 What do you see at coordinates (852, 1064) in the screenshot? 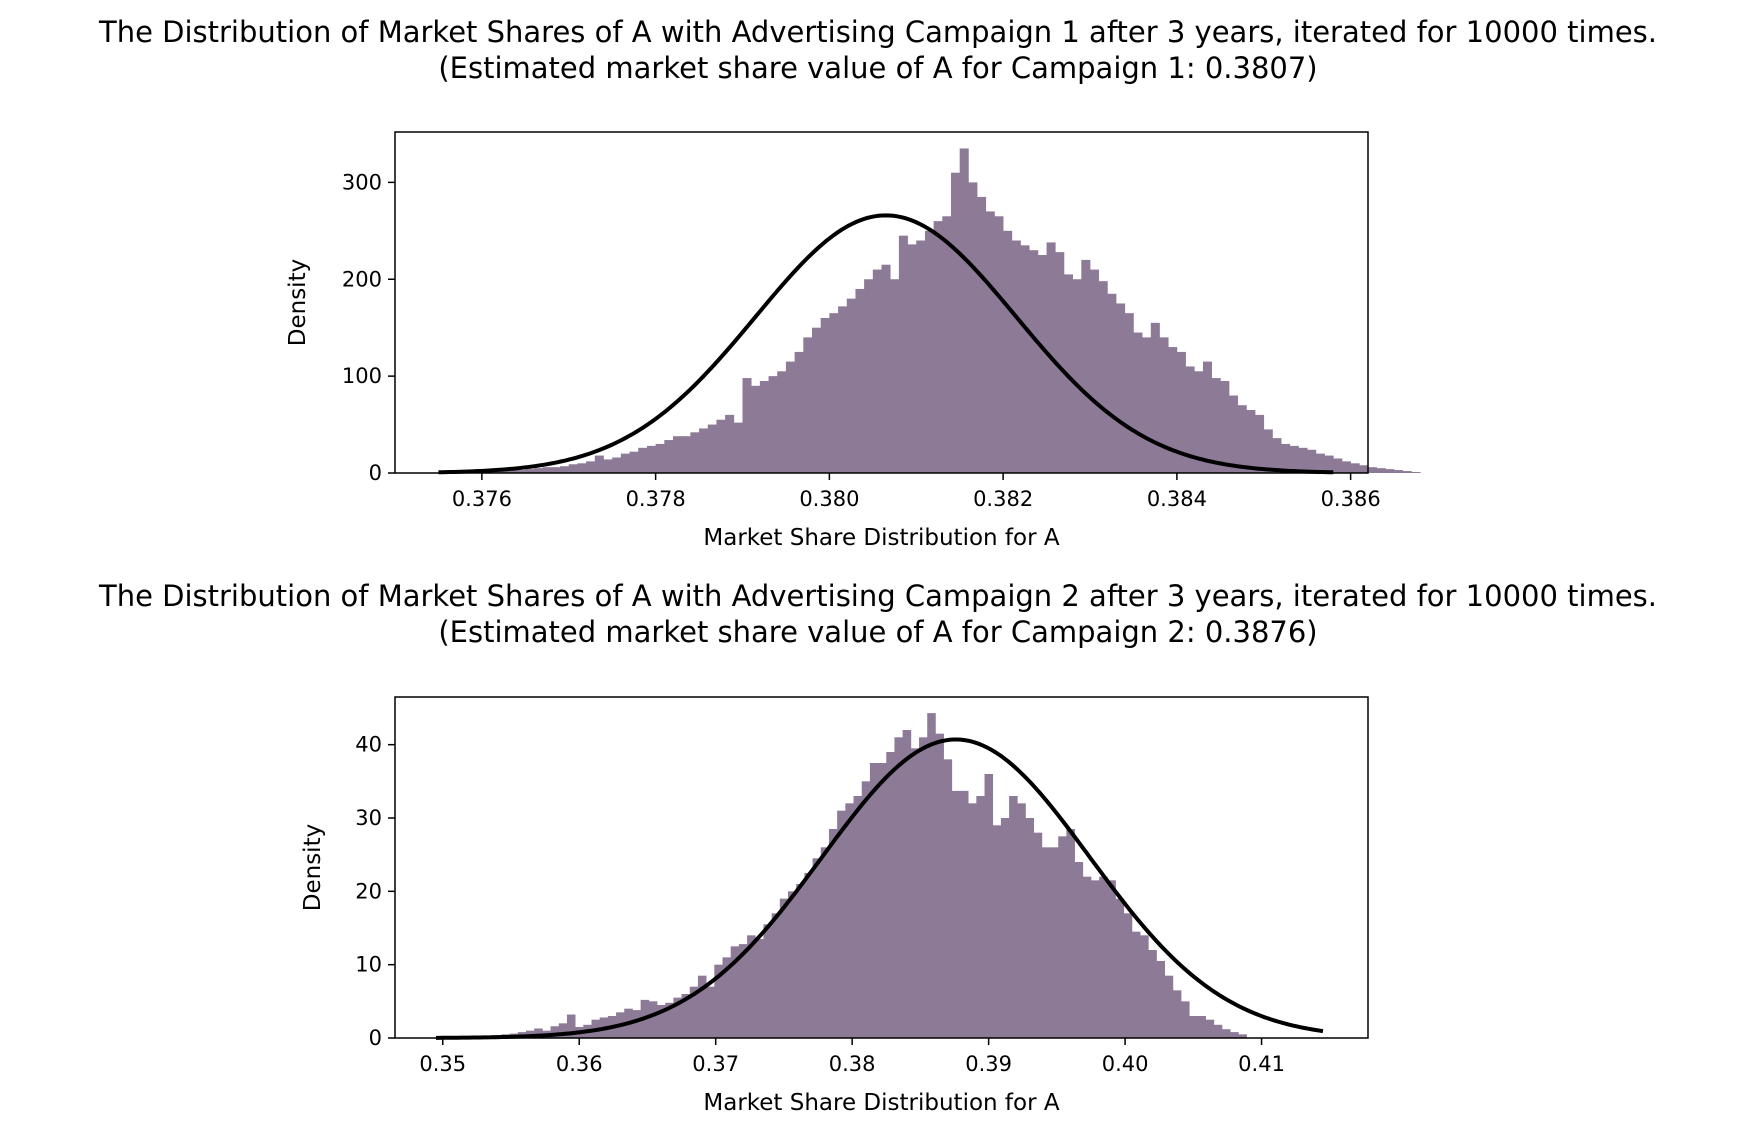
I see `x-tick-label: 0.38` at bounding box center [852, 1064].